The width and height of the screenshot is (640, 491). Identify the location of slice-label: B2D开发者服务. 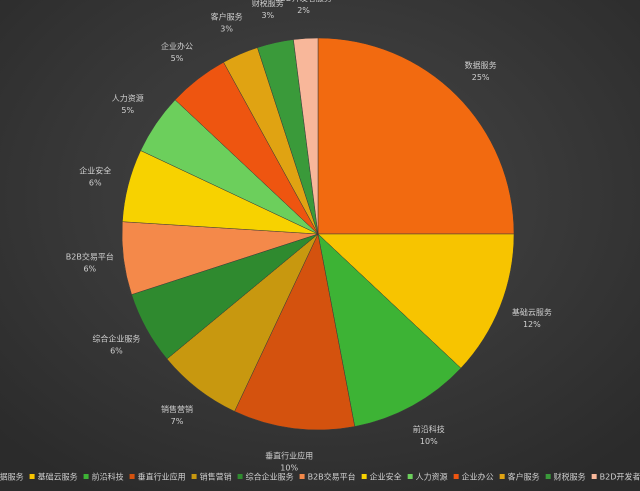
(303, 1).